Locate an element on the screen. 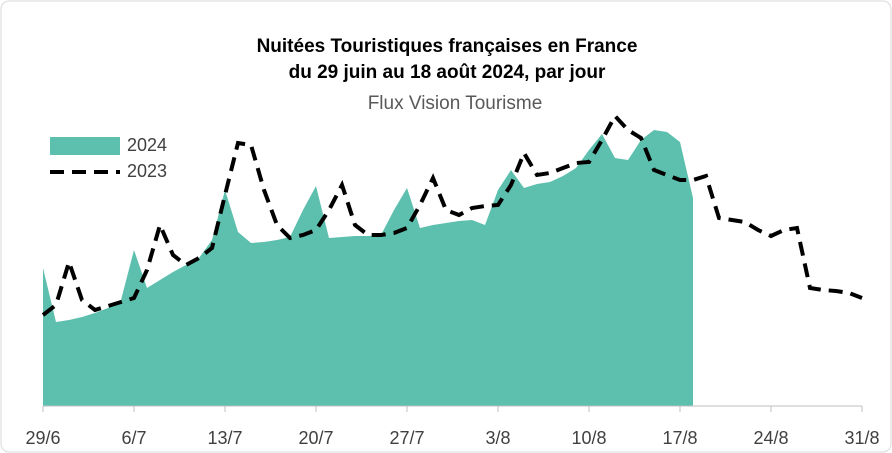  x-tick-label: 24/8 is located at coordinates (770, 438).